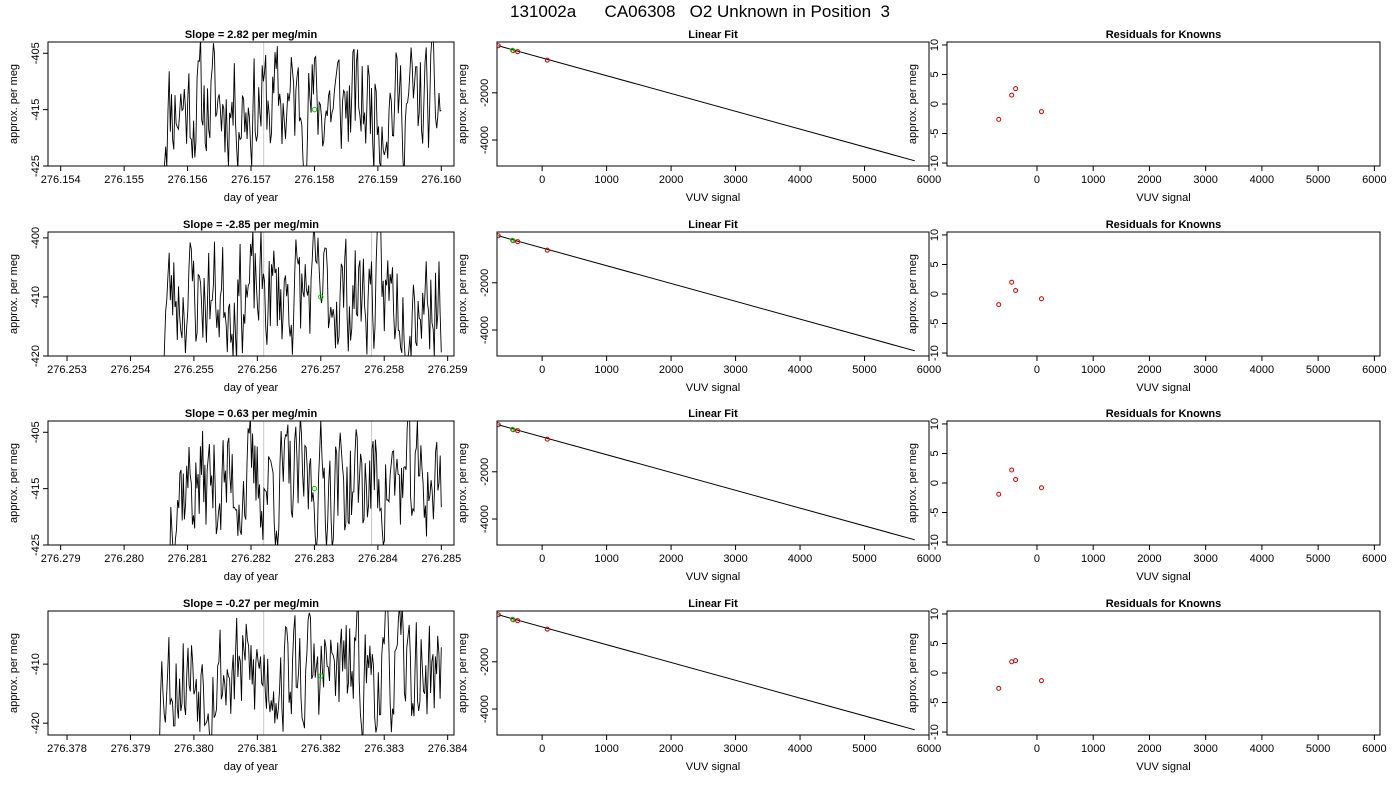  What do you see at coordinates (124, 180) in the screenshot?
I see `x-tick-label: 276.155` at bounding box center [124, 180].